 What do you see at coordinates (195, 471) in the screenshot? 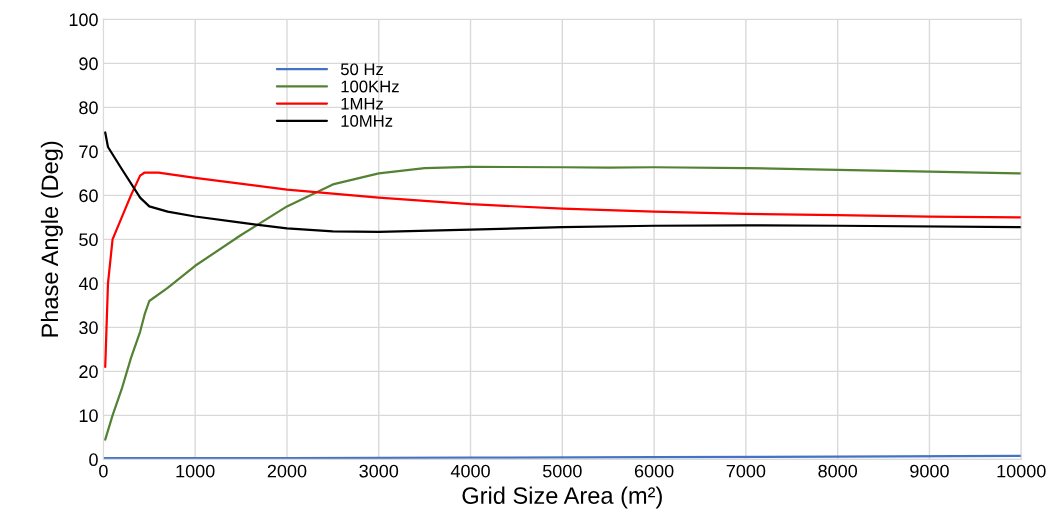
I see `x-tick-label: 1000` at bounding box center [195, 471].